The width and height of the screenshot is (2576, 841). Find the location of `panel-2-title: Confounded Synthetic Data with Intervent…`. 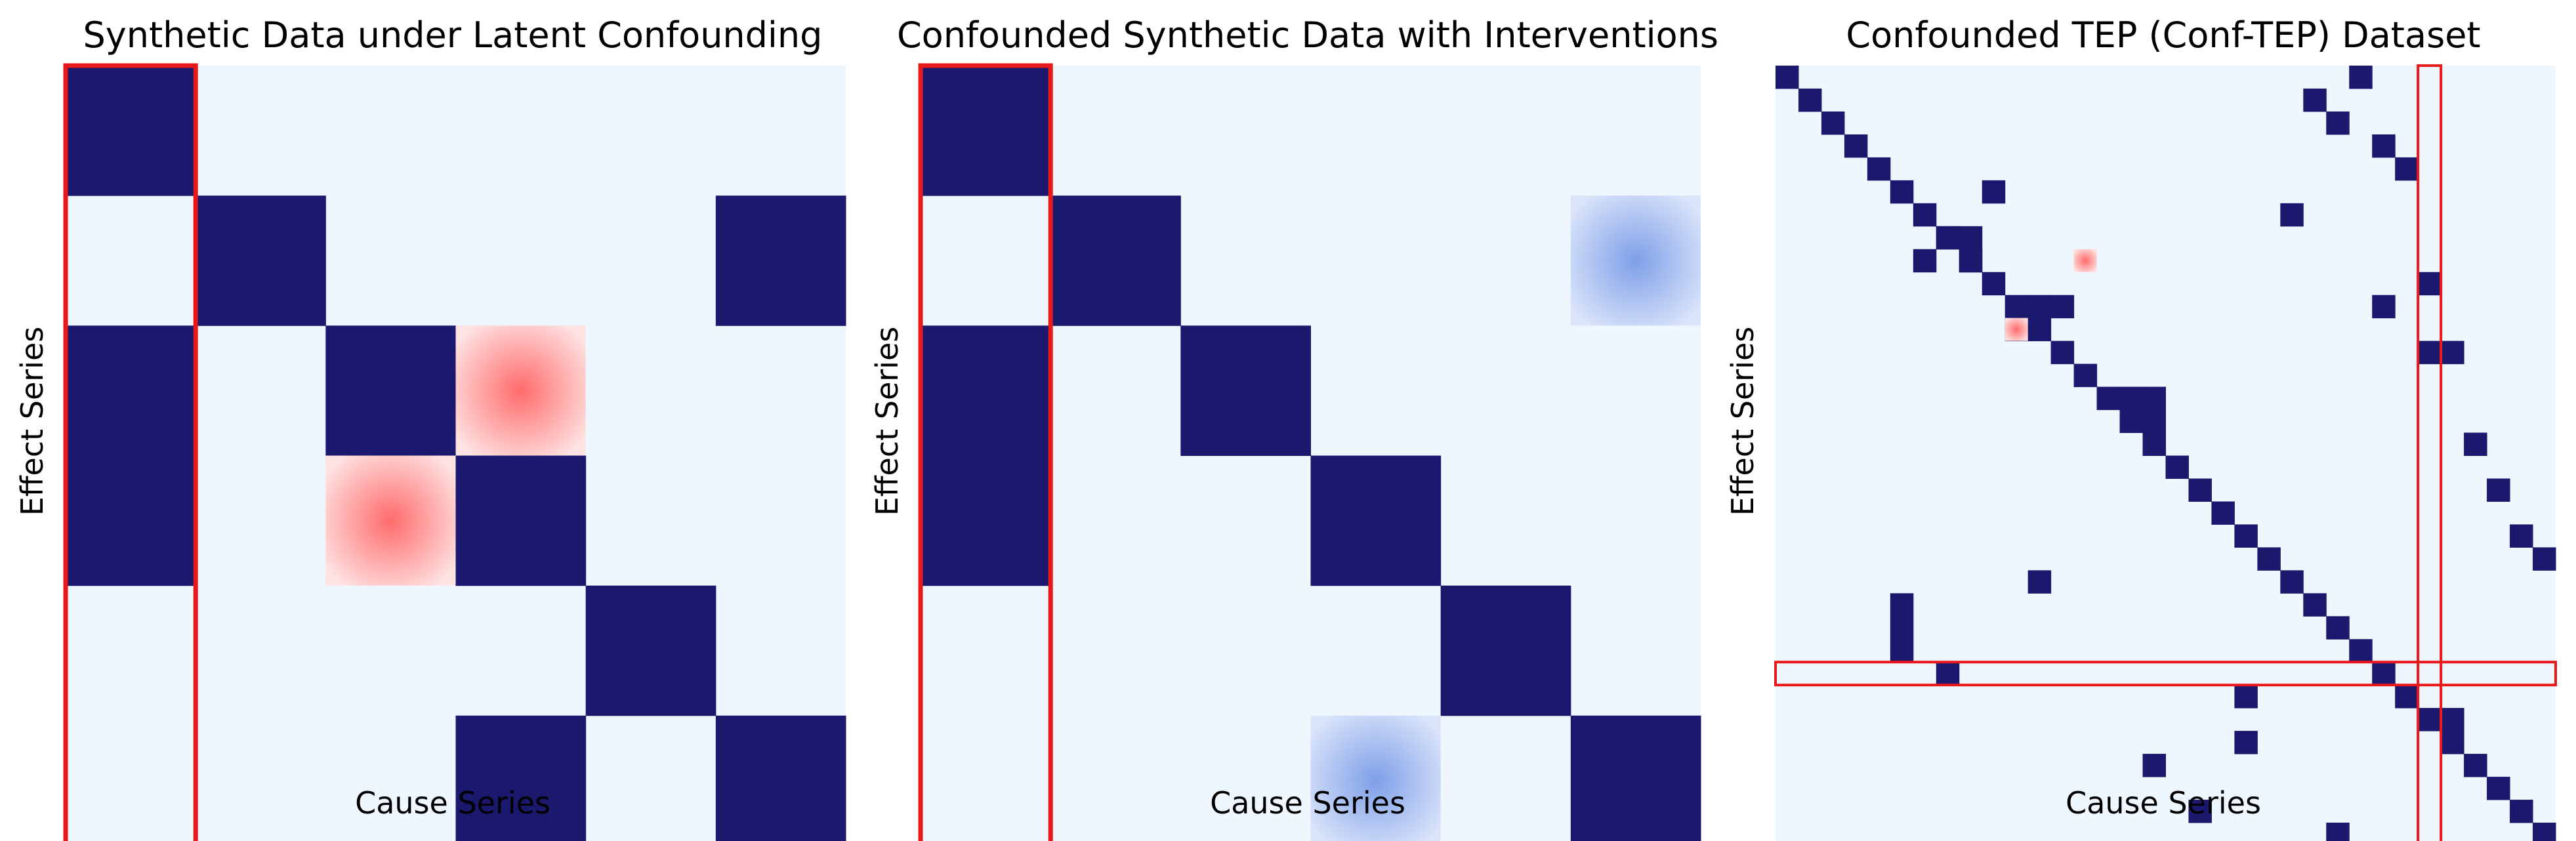

panel-2-title: Confounded Synthetic Data with Intervent… is located at coordinates (1308, 35).